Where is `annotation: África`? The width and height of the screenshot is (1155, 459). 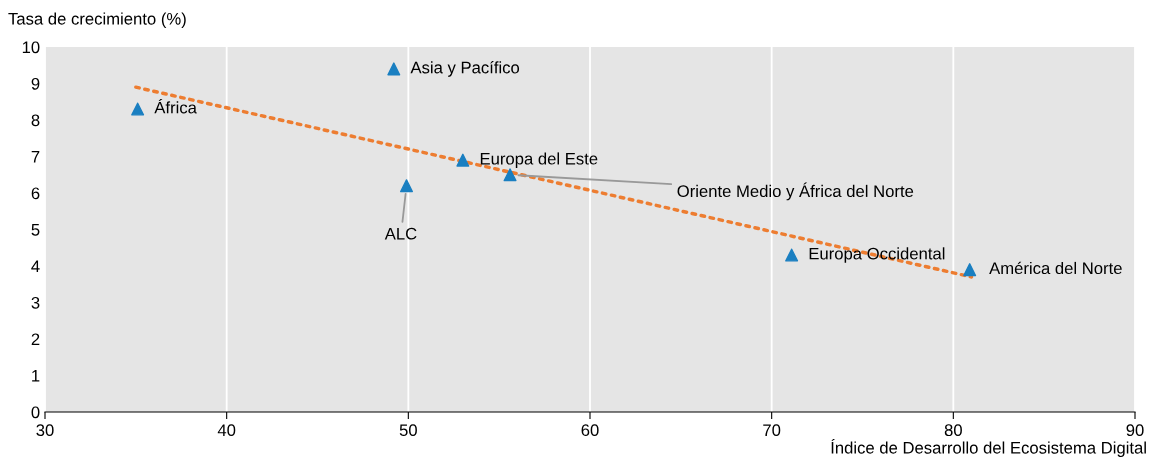 annotation: África is located at coordinates (175, 106).